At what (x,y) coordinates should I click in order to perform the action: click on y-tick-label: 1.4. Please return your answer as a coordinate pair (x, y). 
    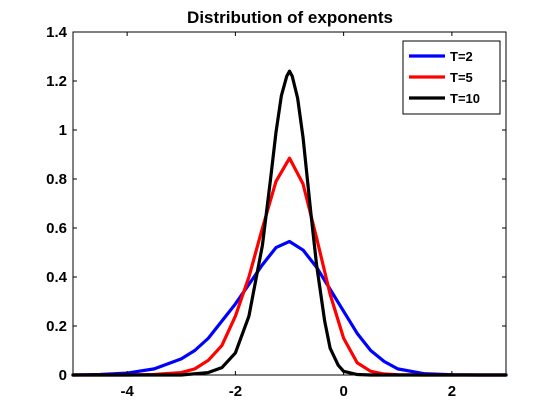
    Looking at the image, I should click on (57, 32).